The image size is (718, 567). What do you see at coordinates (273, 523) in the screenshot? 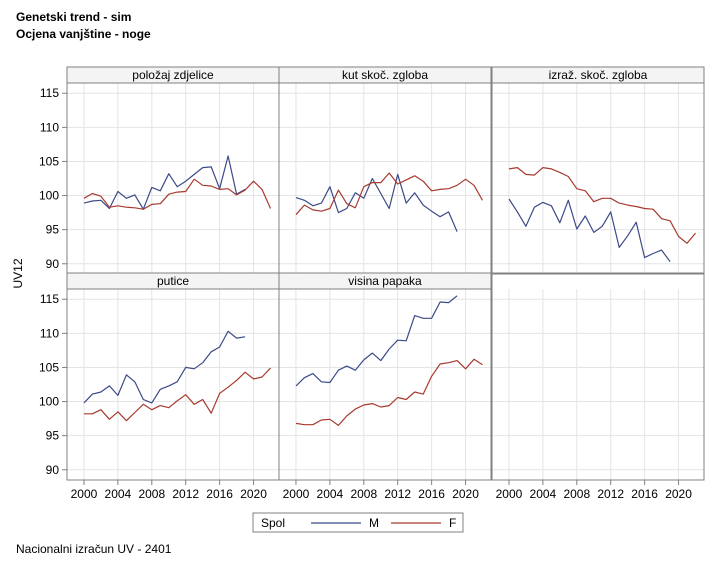
I see `legend-title: Spol` at bounding box center [273, 523].